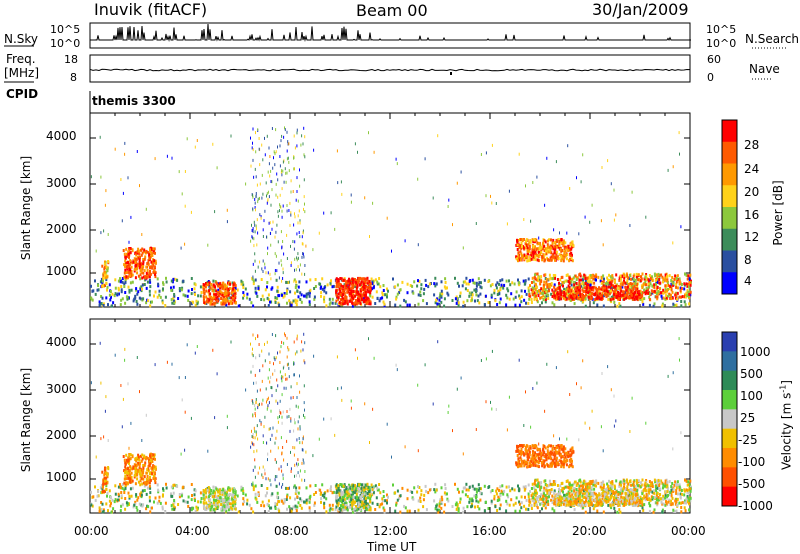 This screenshot has width=800, height=554. I want to click on xtick-2: 08:00, so click(291, 531).